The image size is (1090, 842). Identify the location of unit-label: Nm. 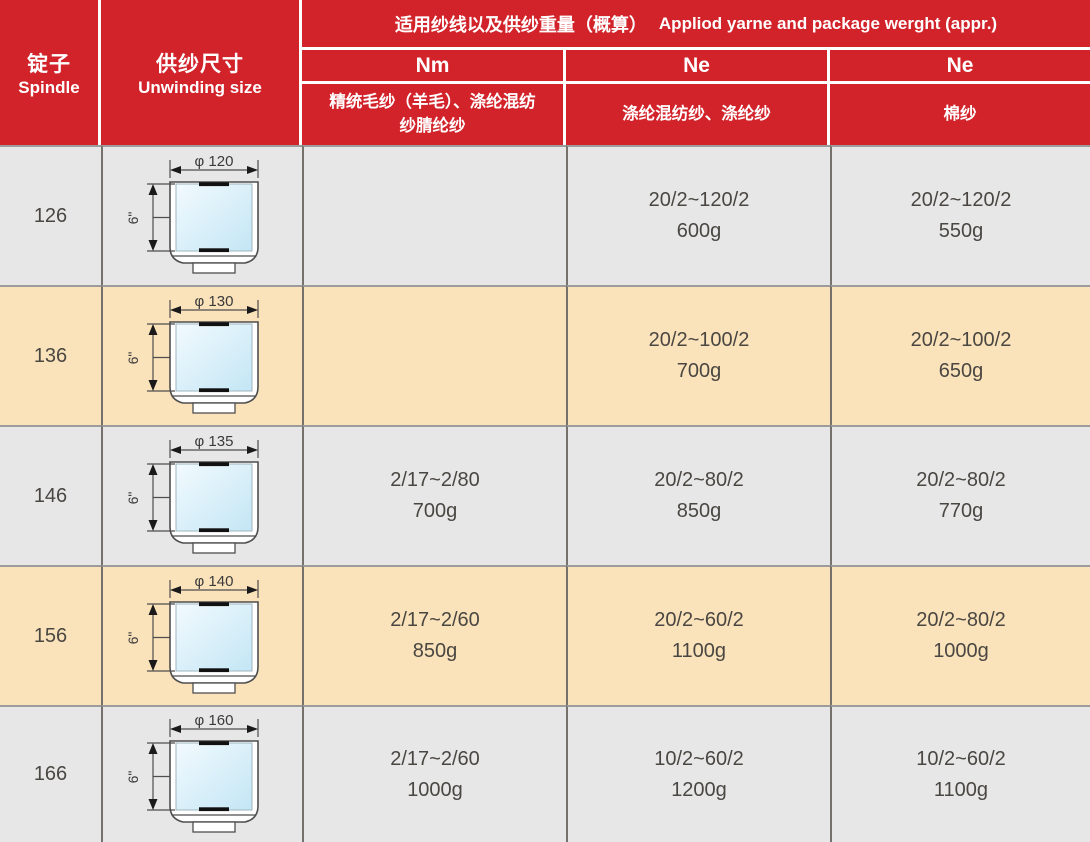
(432, 65).